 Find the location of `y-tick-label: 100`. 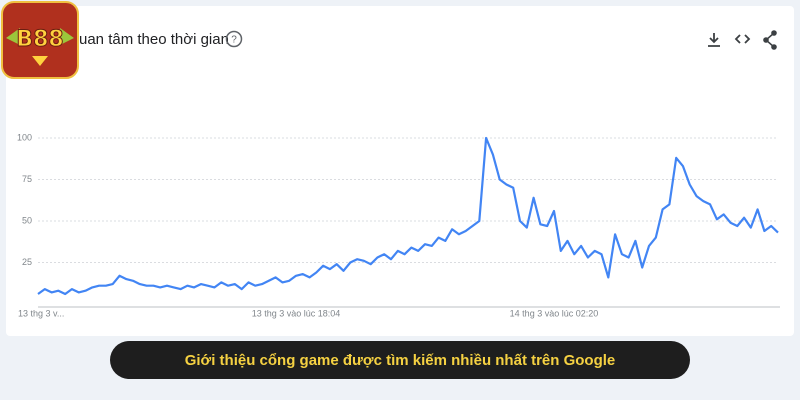

y-tick-label: 100 is located at coordinates (24, 137).